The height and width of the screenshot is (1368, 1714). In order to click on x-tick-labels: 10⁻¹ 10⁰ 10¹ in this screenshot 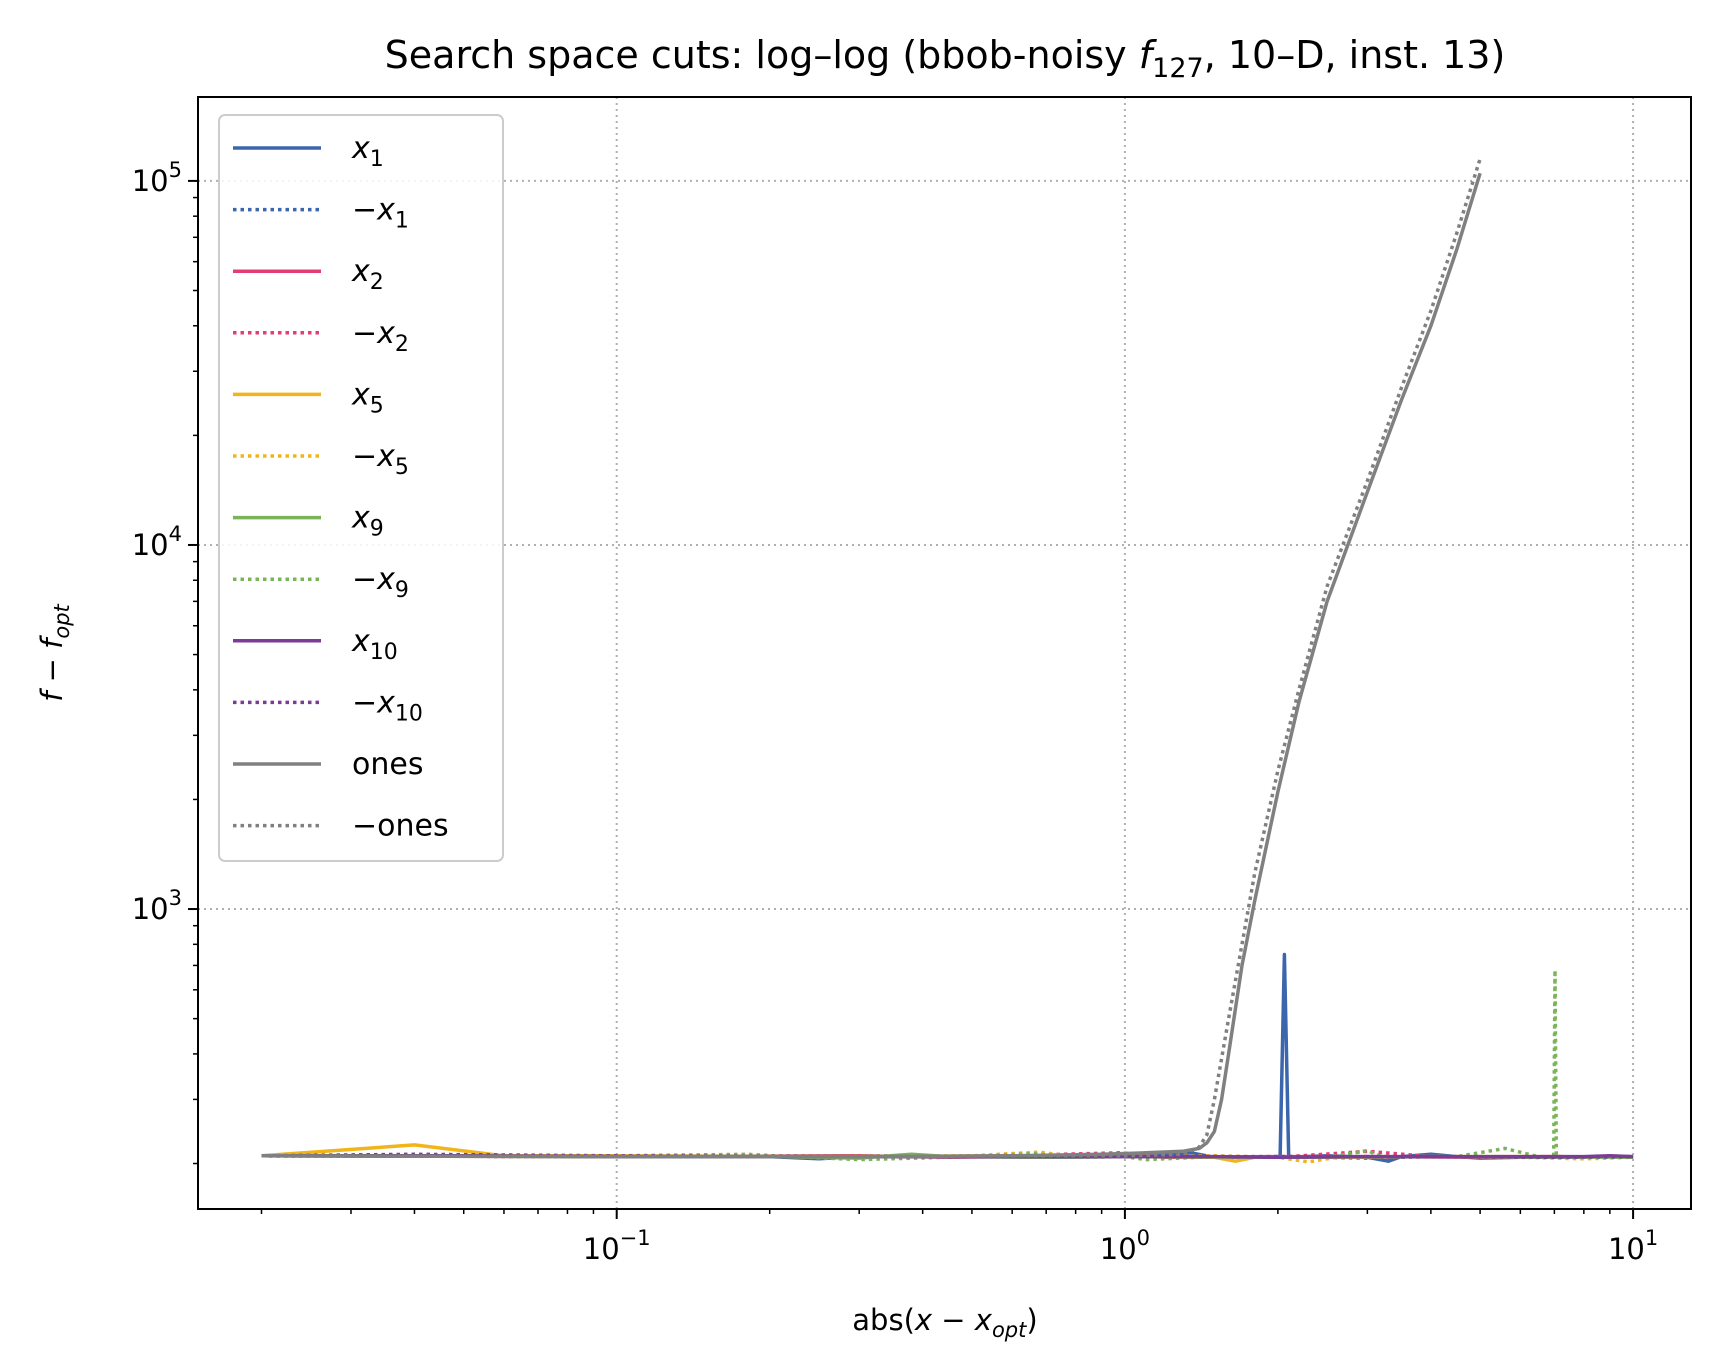, I will do `click(1120, 1246)`.